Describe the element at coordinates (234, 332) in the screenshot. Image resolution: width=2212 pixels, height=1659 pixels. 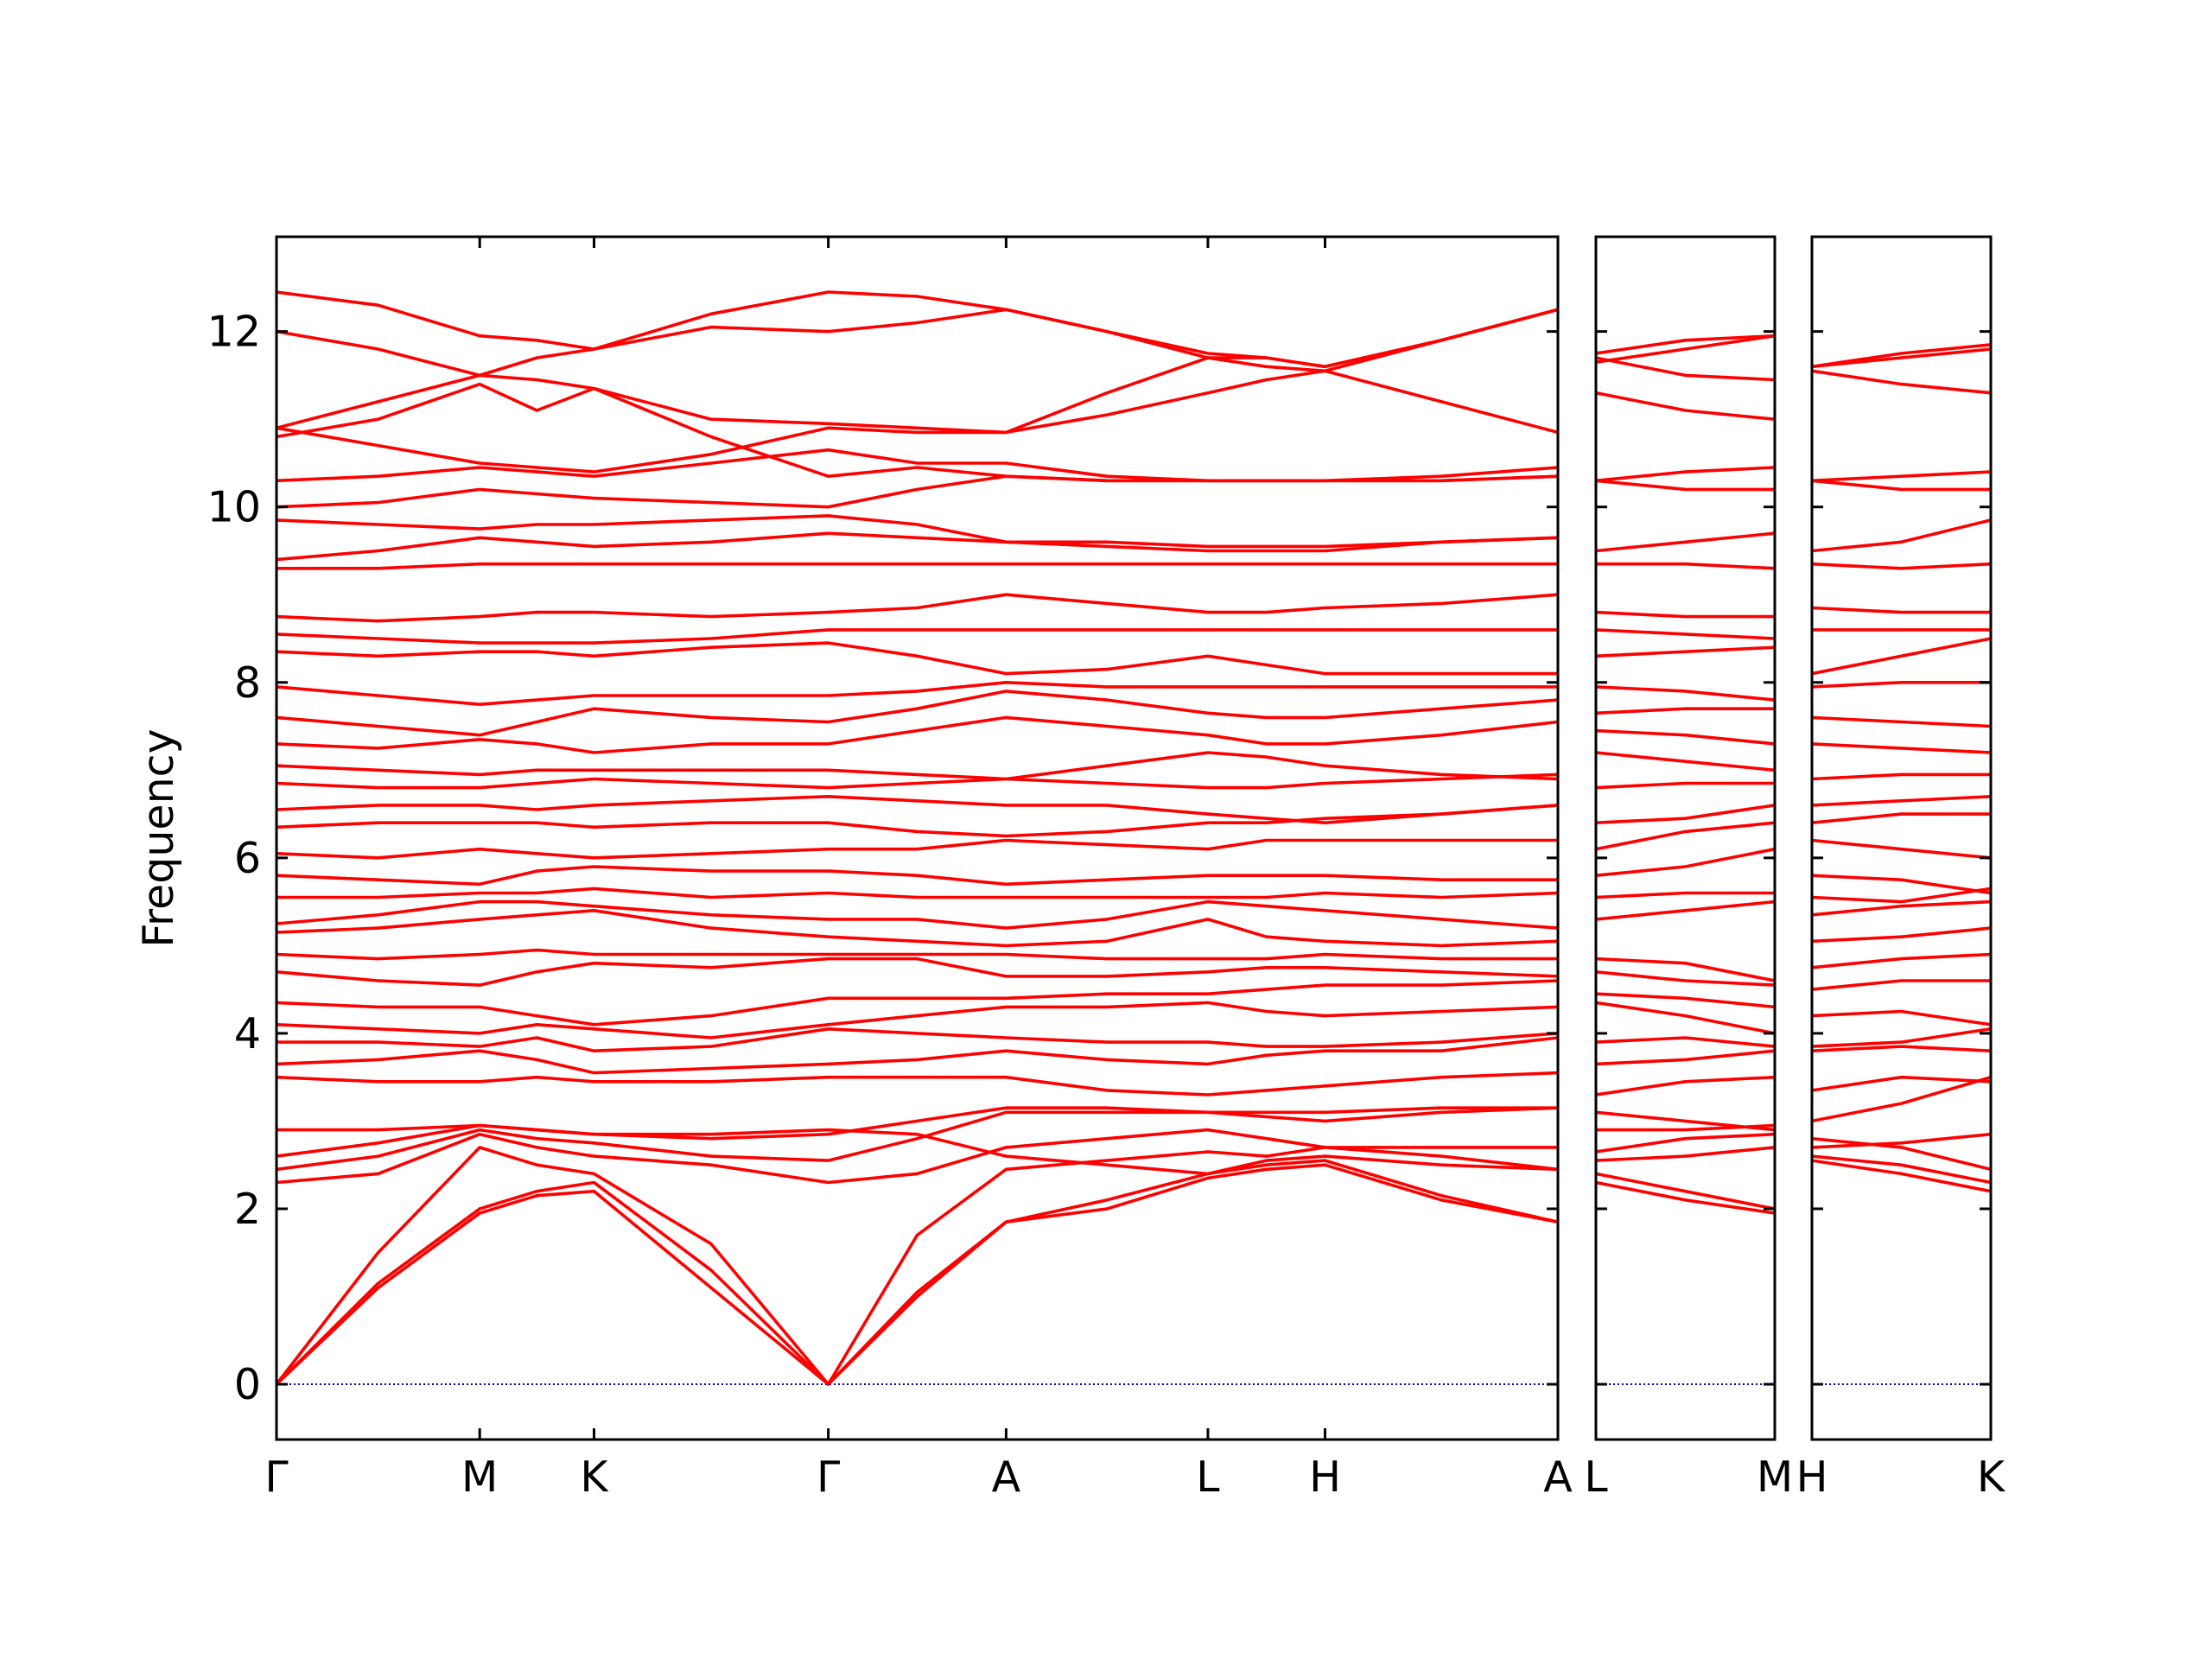
I see `y-tick-label: 12` at that location.